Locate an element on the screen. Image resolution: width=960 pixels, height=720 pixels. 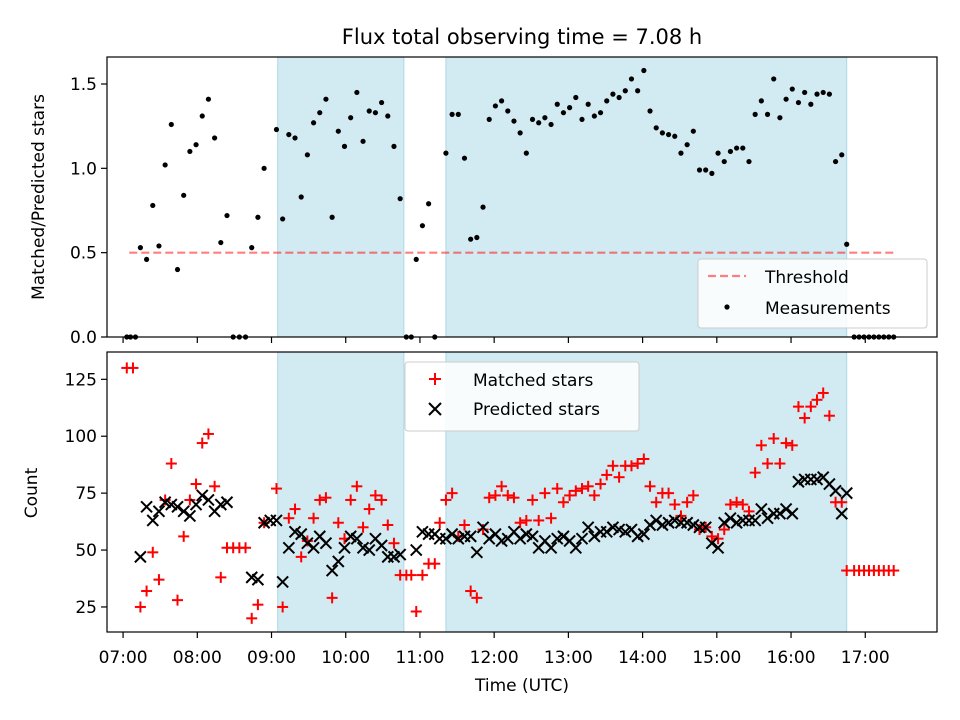
bottom-y-ticks: 25 50 75 100 125 is located at coordinates (86, 494).